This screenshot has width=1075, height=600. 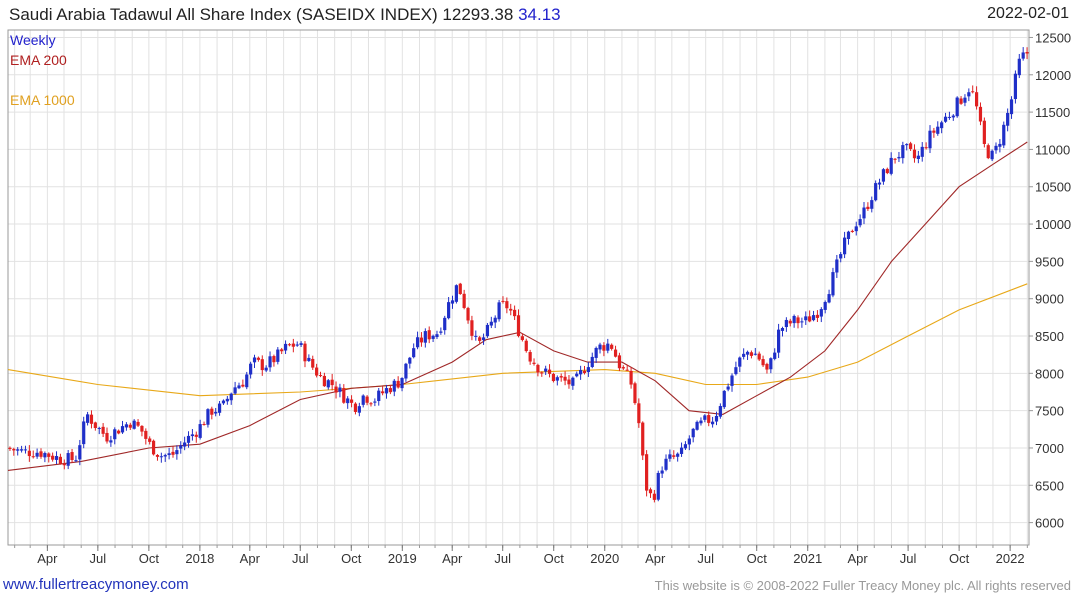 What do you see at coordinates (1049, 299) in the screenshot?
I see `y-tick-label: 9000` at bounding box center [1049, 299].